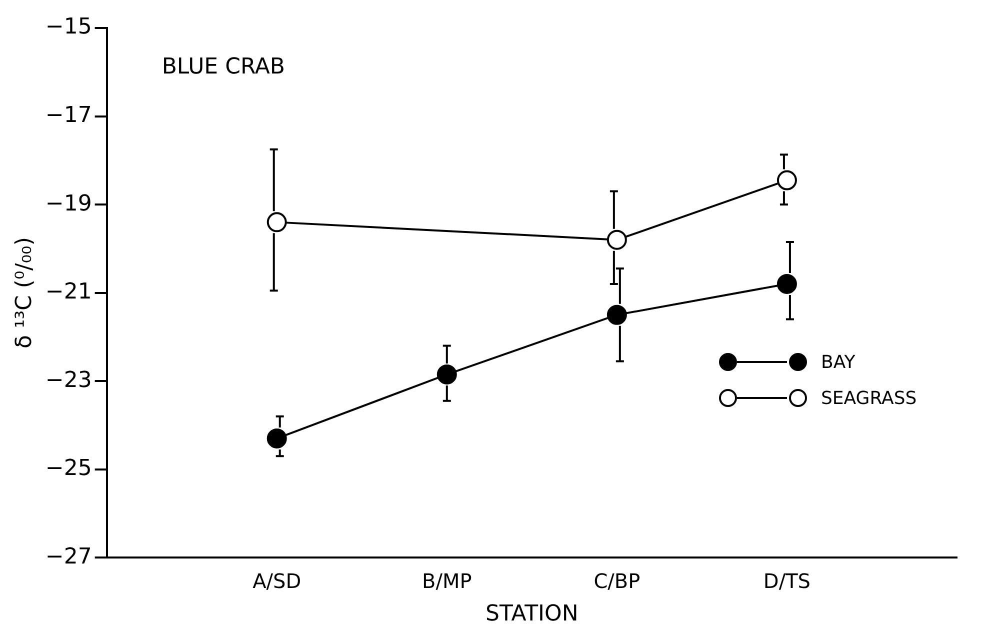  Describe the element at coordinates (838, 362) in the screenshot. I see `legend-label: BAY` at that location.